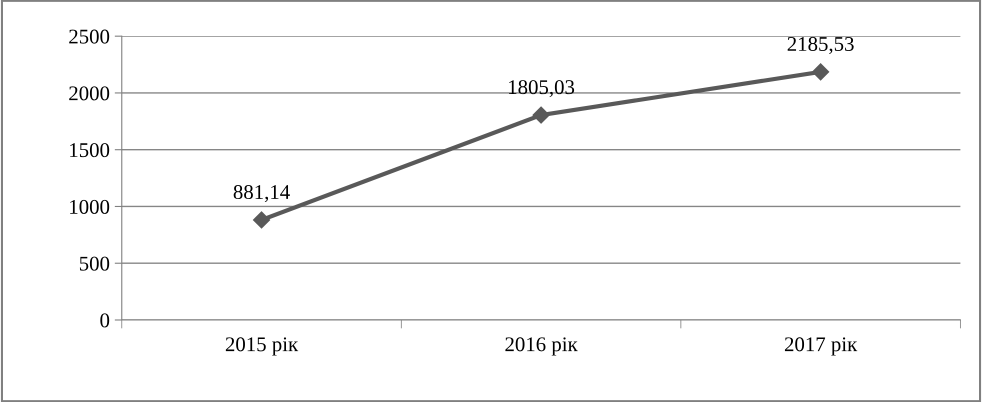  I want to click on x-tick-label: 2016 рік, so click(541, 346).